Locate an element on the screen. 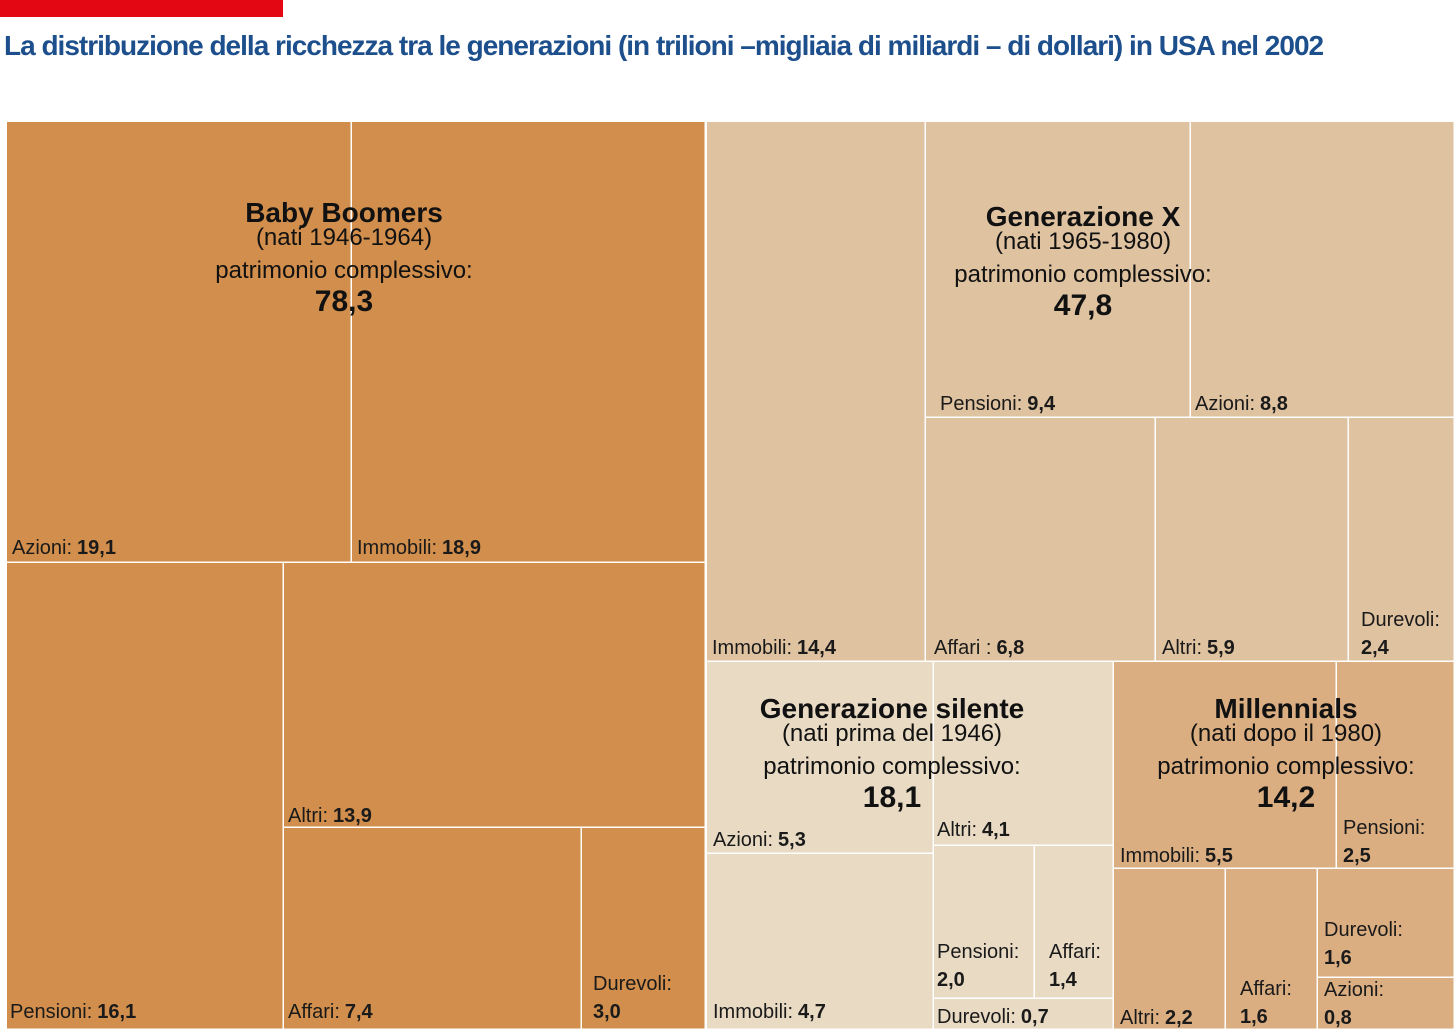  tile-generazione-x-immobili is located at coordinates (815, 391).